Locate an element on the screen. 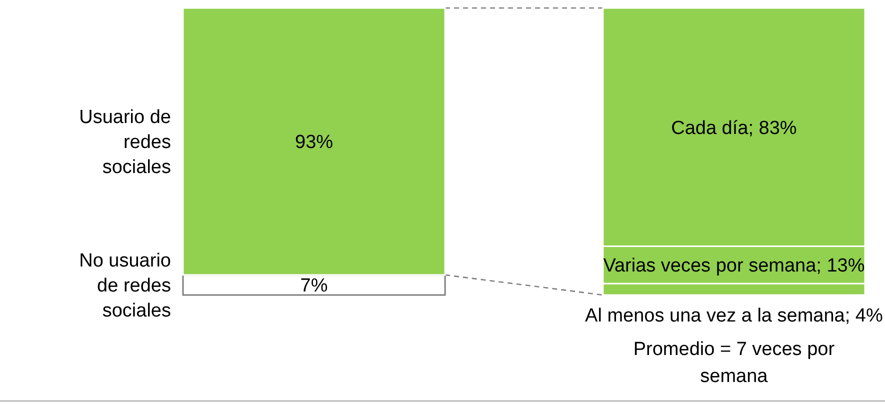  data-label: Cada día; 83% is located at coordinates (734, 128).